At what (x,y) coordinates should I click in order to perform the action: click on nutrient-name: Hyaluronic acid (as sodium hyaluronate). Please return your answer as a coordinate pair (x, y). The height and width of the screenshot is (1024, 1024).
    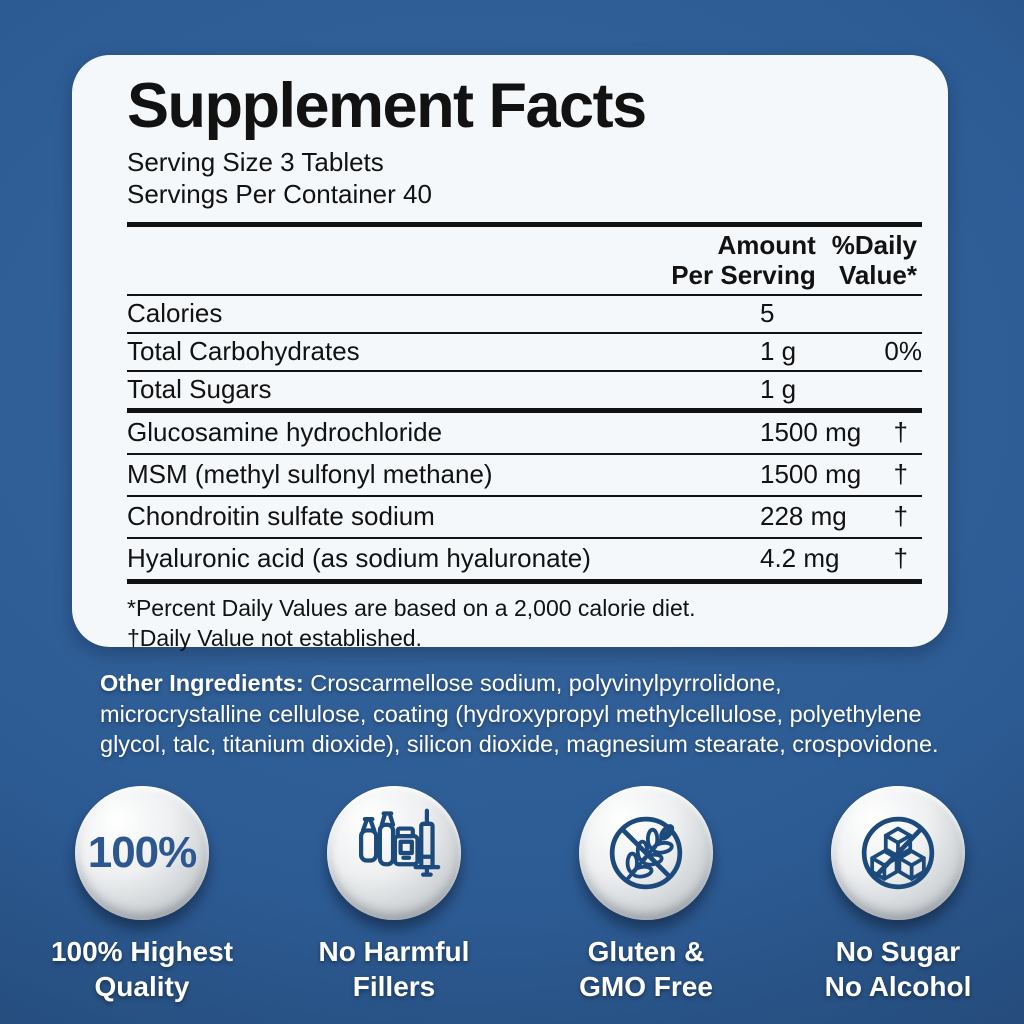
    Looking at the image, I should click on (359, 558).